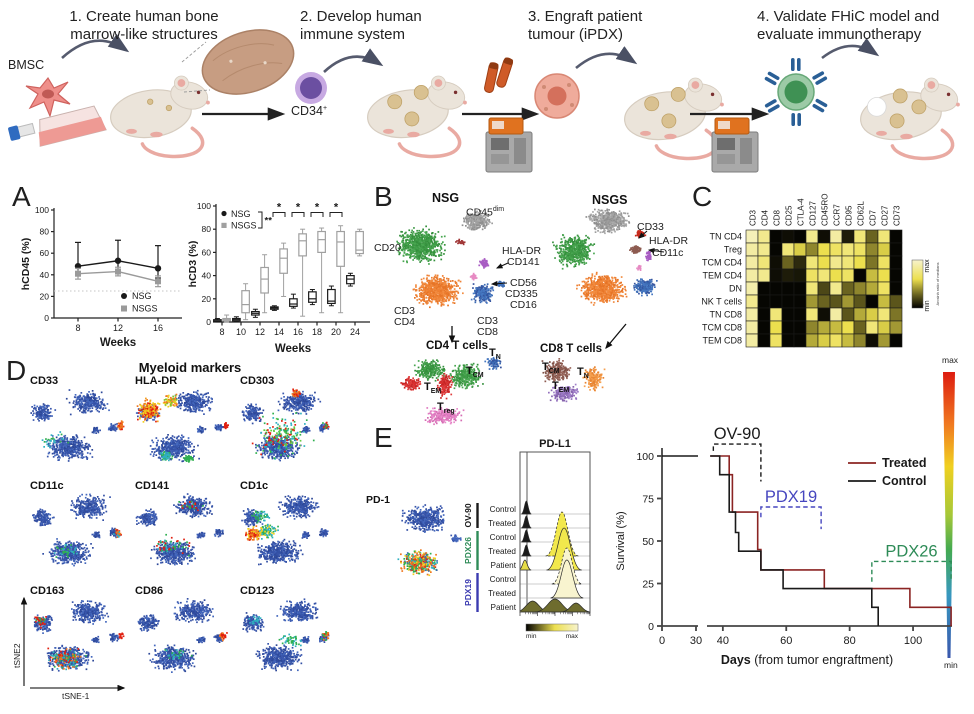 The image size is (974, 714). What do you see at coordinates (451, 391) in the screenshot?
I see `cd4-subset-tsne-plot` at bounding box center [451, 391].